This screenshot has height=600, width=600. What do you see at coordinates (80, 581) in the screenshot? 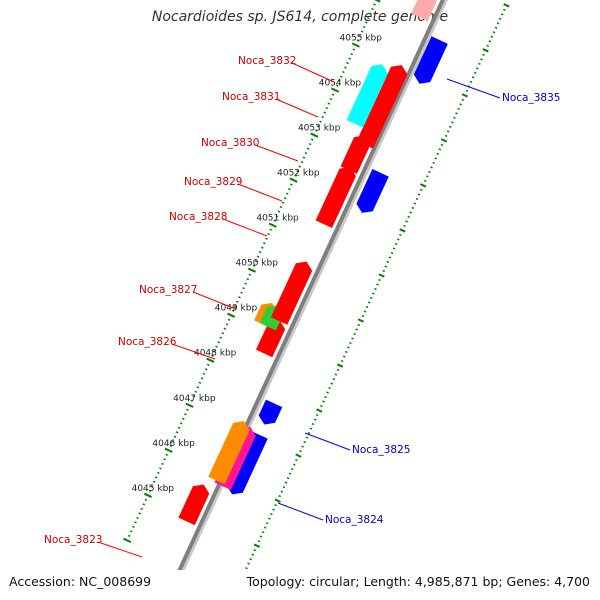
I see `accession-label: Accession: NC_008699` at bounding box center [80, 581].